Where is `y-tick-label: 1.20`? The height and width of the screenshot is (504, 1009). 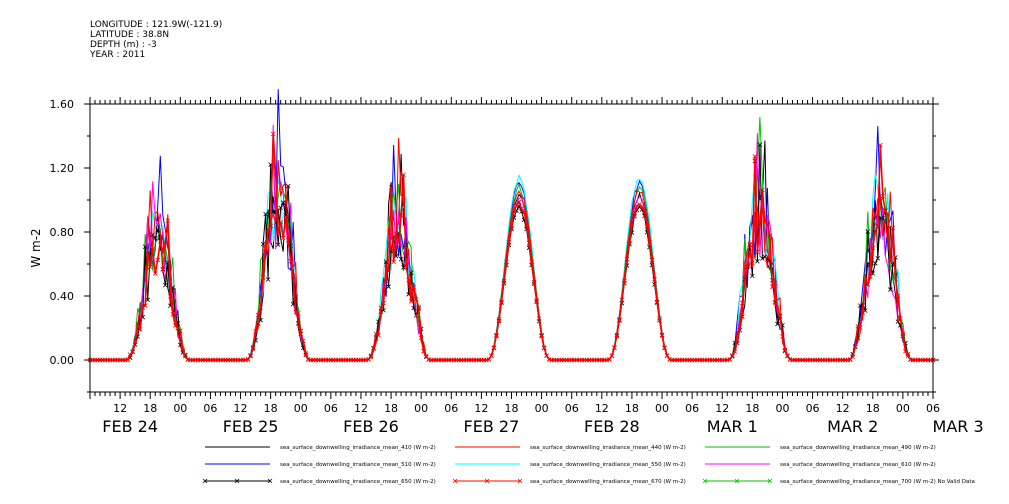
y-tick-label: 1.20 is located at coordinates (62, 168).